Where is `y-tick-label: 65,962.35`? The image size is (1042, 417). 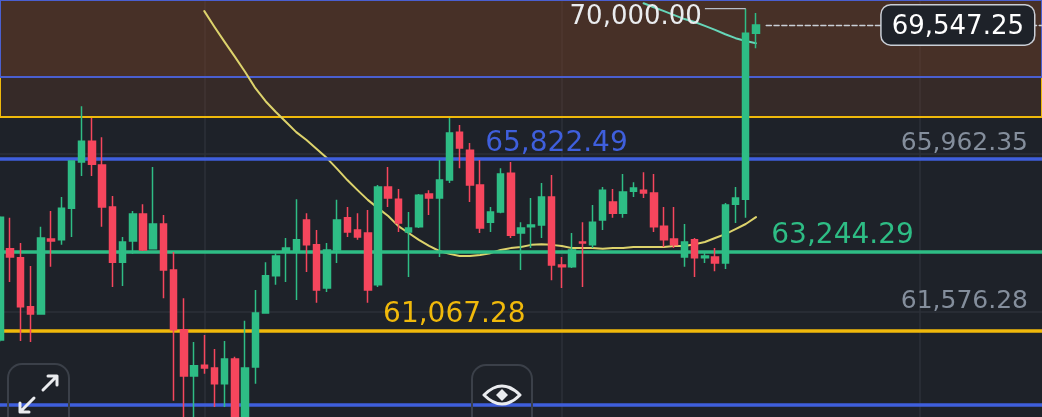
y-tick-label: 65,962.35 is located at coordinates (964, 142).